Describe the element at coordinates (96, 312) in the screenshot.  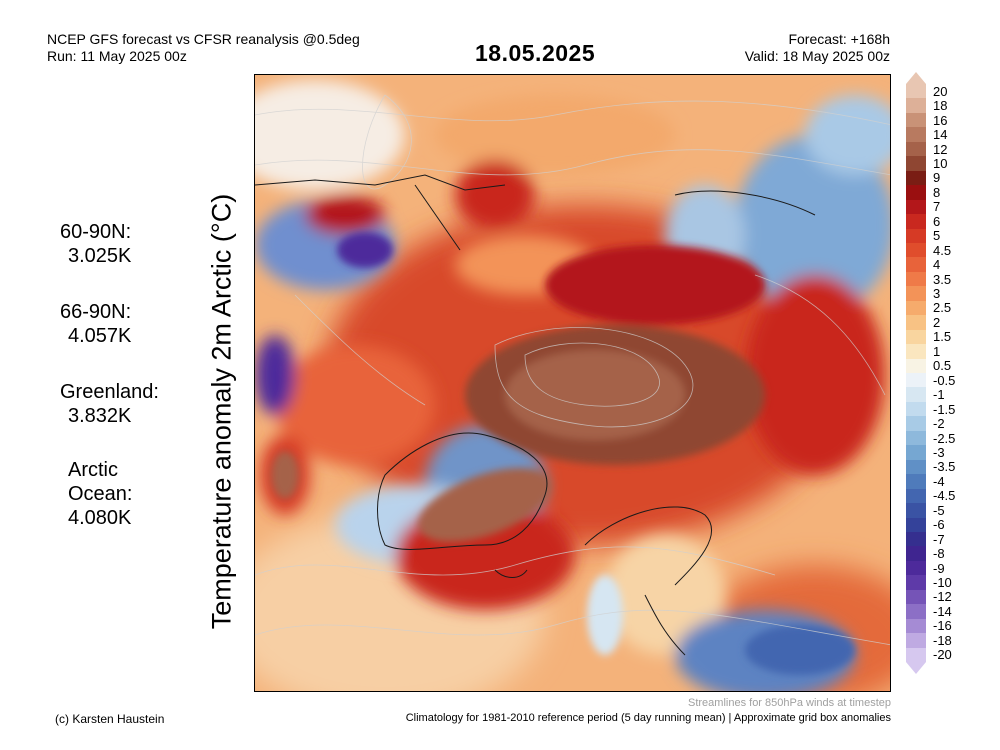
I see `stat-label: 66-90N:` at that location.